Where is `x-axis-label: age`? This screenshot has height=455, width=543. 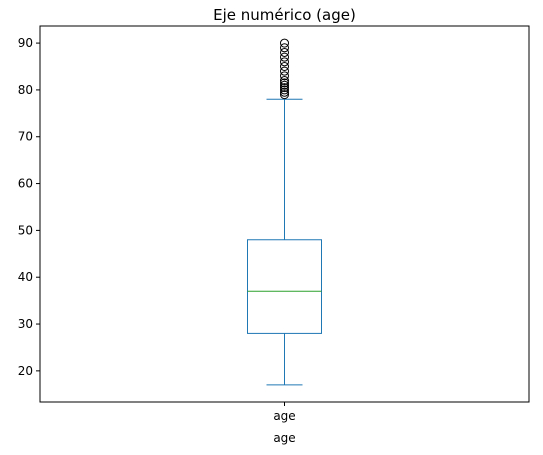 x-axis-label: age is located at coordinates (284, 438).